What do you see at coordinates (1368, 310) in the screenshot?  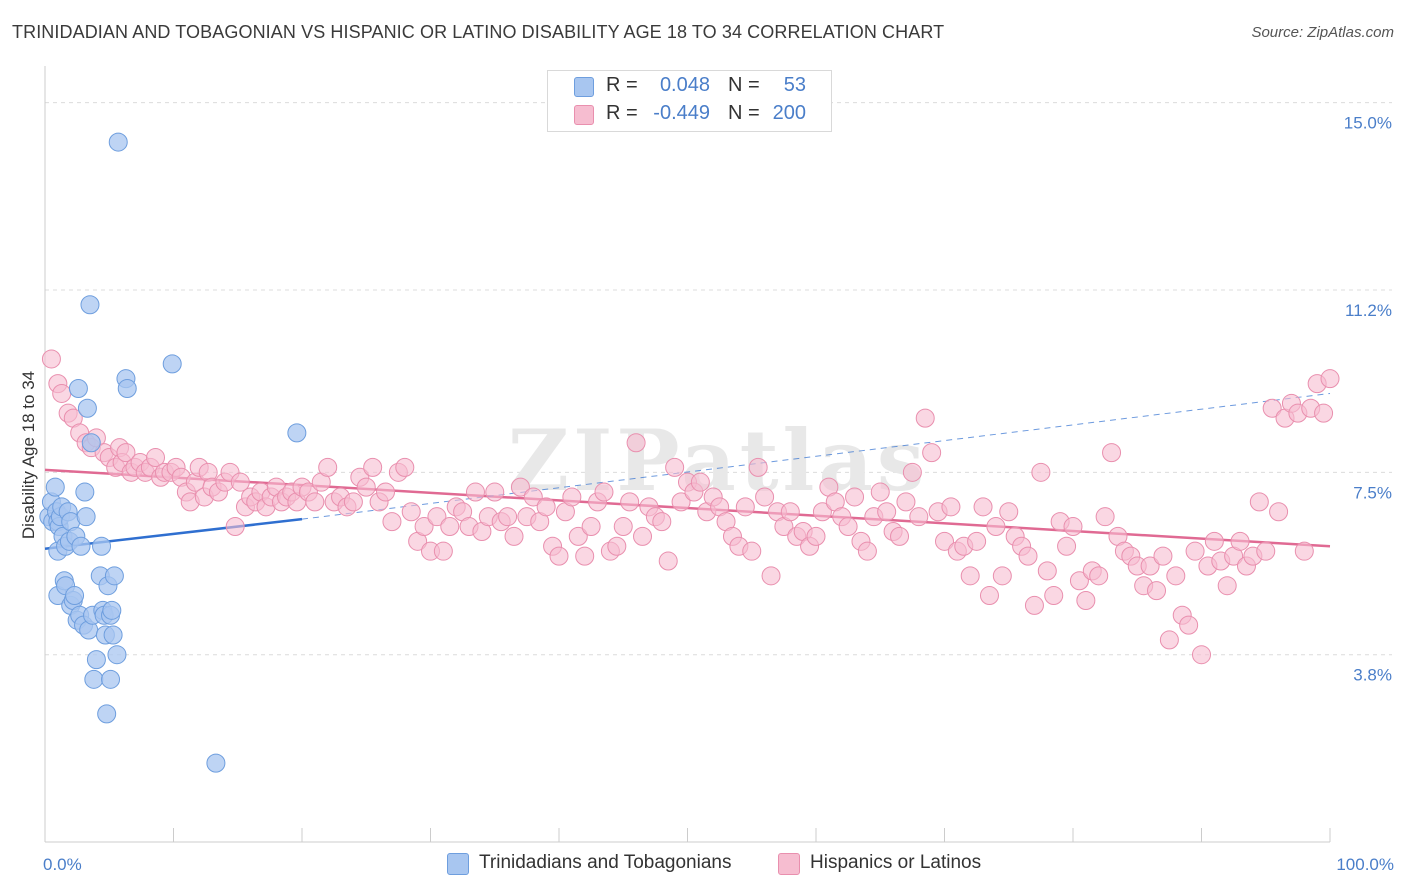 I see `y-tick-label: 11.2%` at bounding box center [1368, 310].